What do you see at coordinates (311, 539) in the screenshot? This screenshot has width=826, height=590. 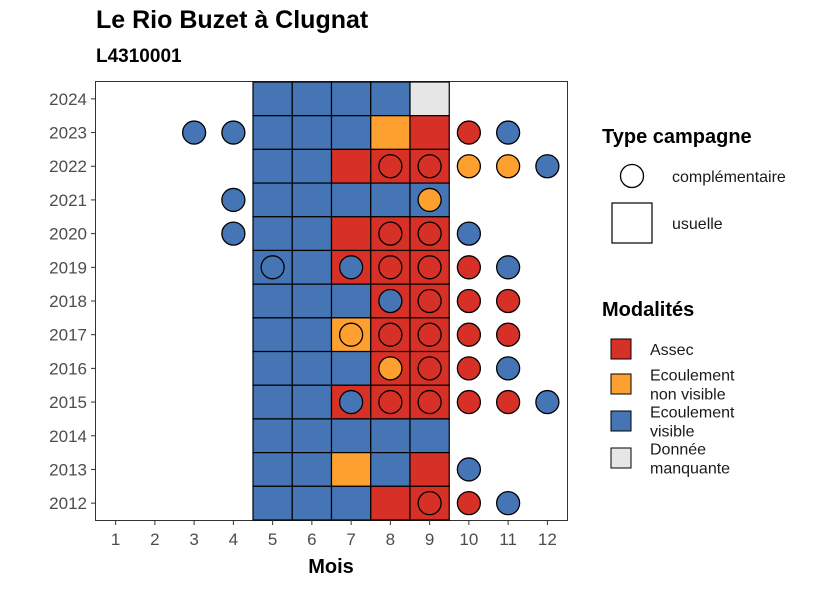 I see `x-tick-label-6: 6` at bounding box center [311, 539].